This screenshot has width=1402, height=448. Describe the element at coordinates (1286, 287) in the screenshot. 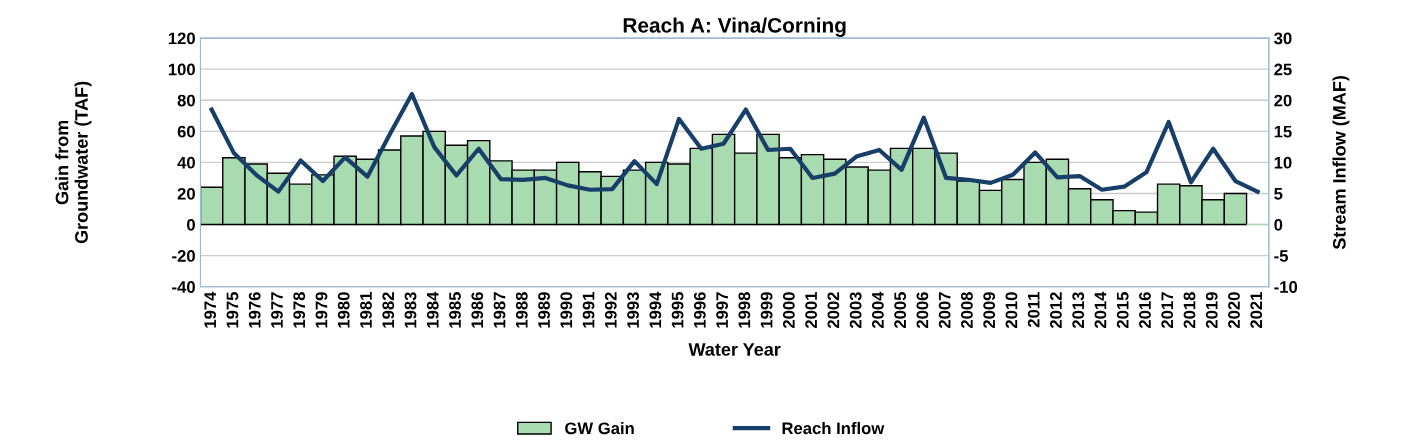

I see `y2-tick-label: -10` at that location.